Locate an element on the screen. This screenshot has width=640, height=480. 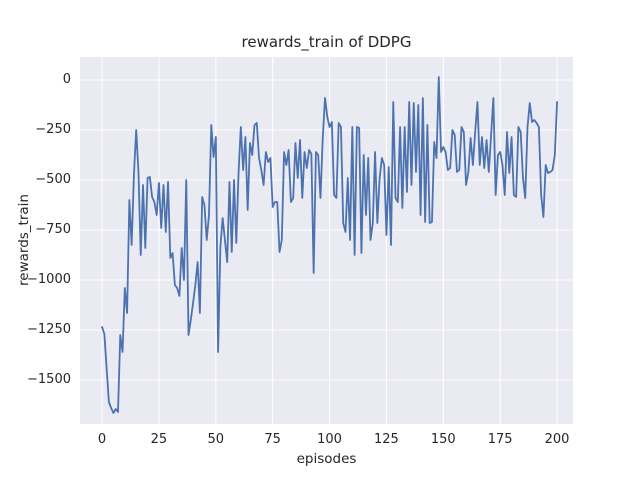
x-tick-label: 25 is located at coordinates (159, 439).